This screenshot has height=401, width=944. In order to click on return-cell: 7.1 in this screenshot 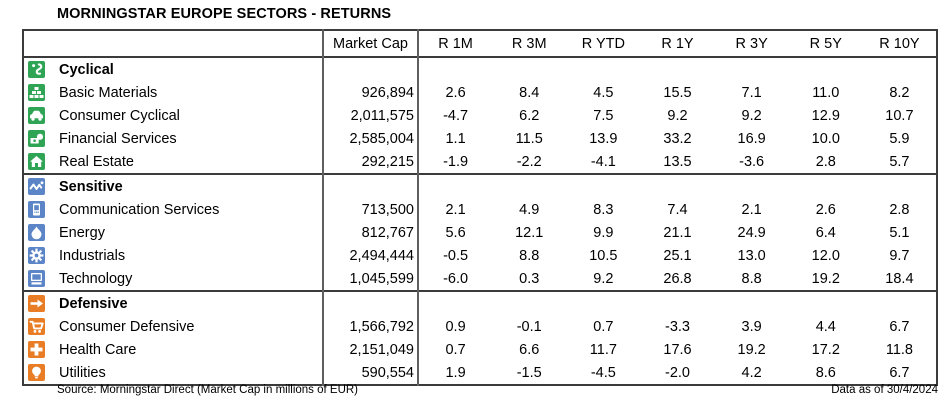, I will do `click(751, 92)`.